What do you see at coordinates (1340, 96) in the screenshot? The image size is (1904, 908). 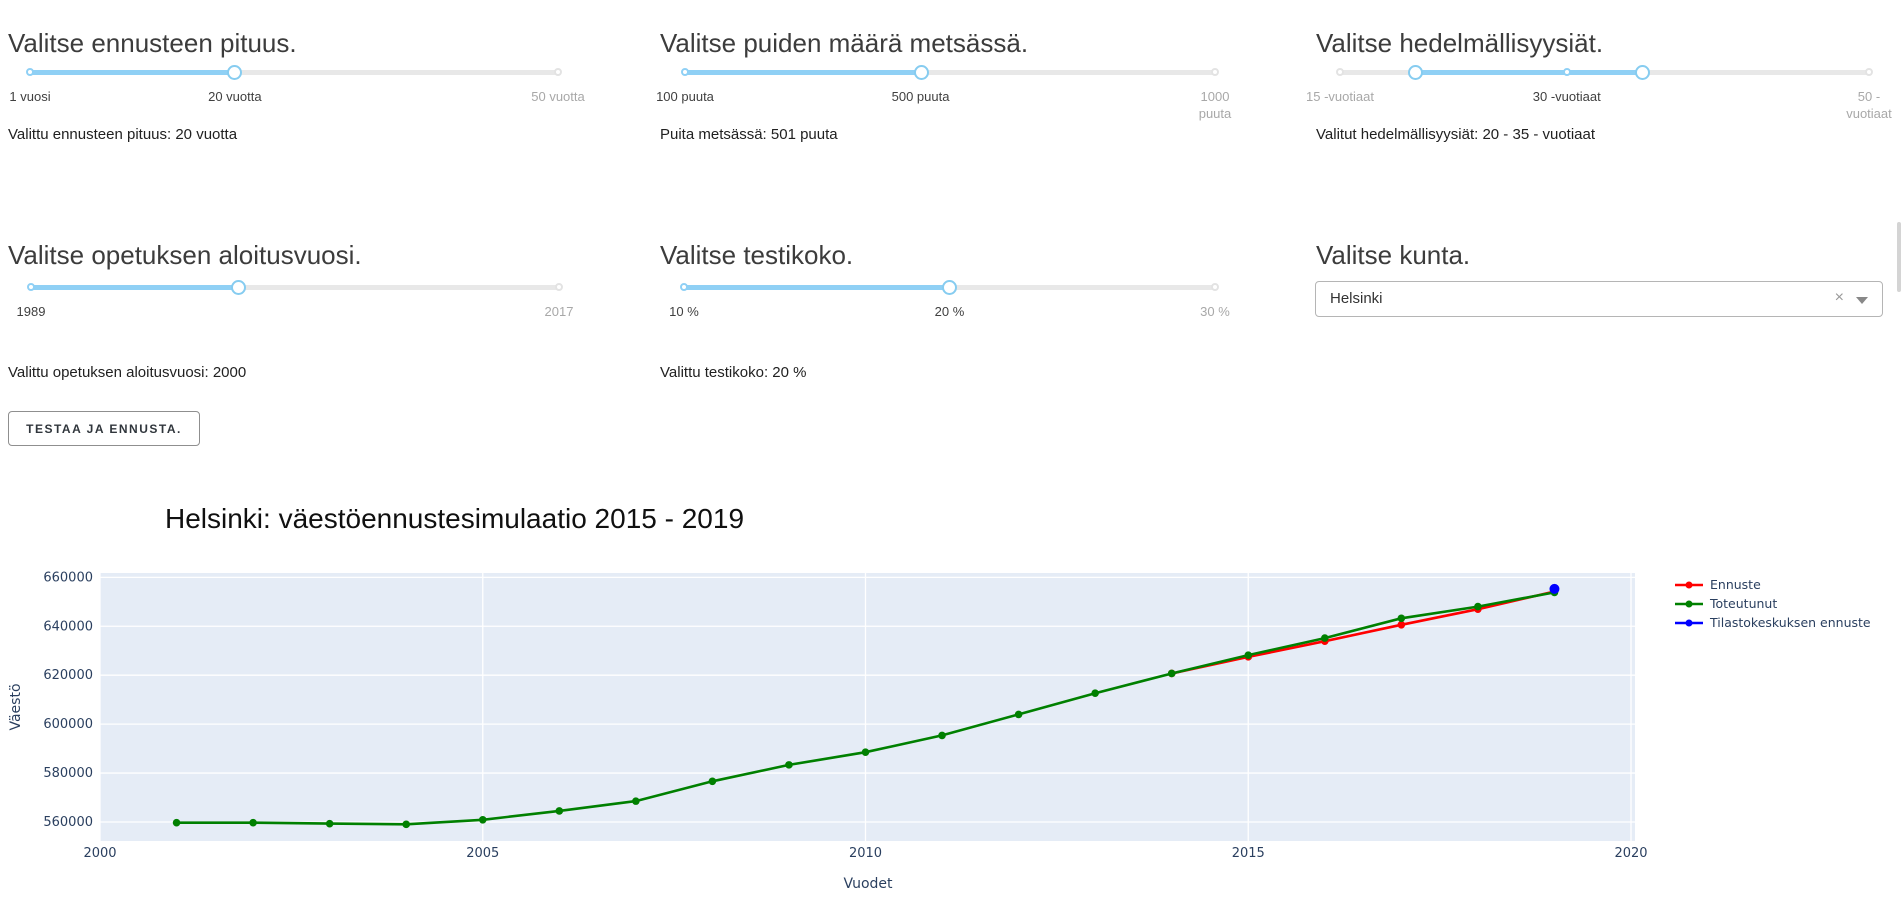 I see `slider-mark-label: 15 -vuotiaat` at bounding box center [1340, 96].